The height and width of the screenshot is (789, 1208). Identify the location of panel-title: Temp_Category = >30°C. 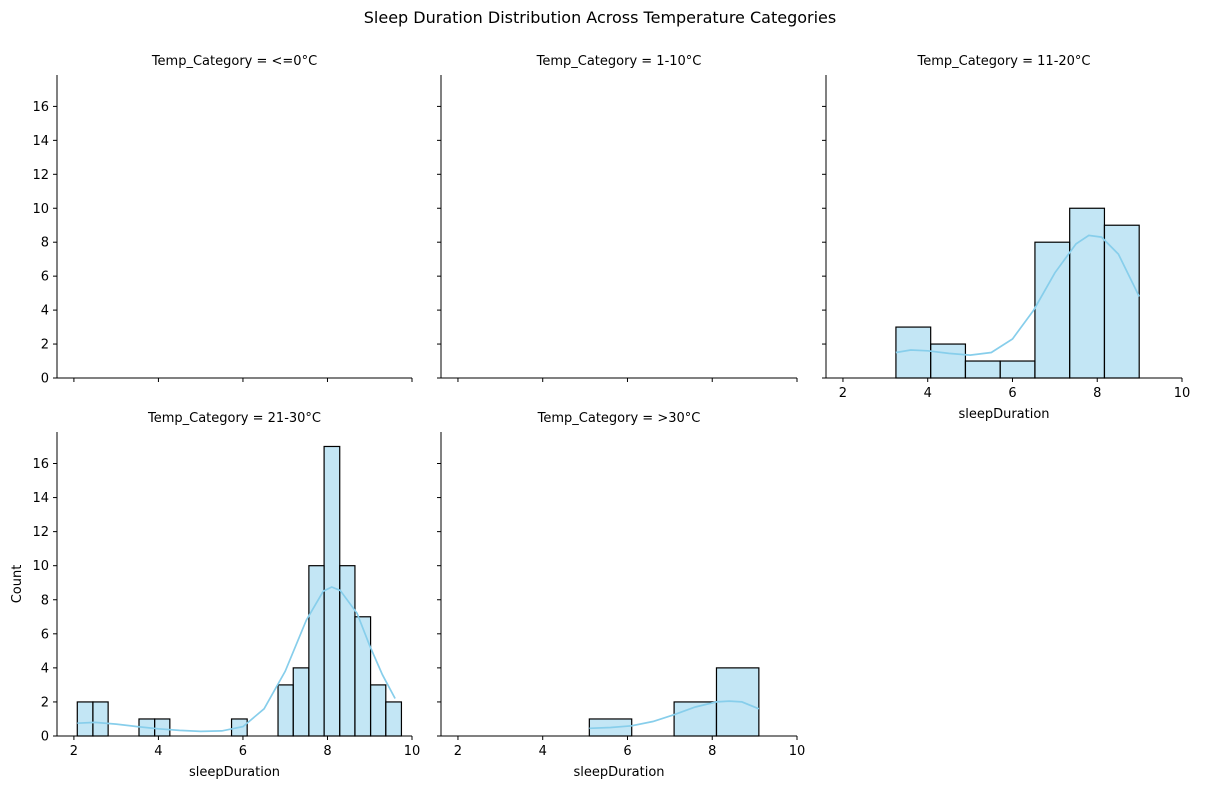
(619, 418).